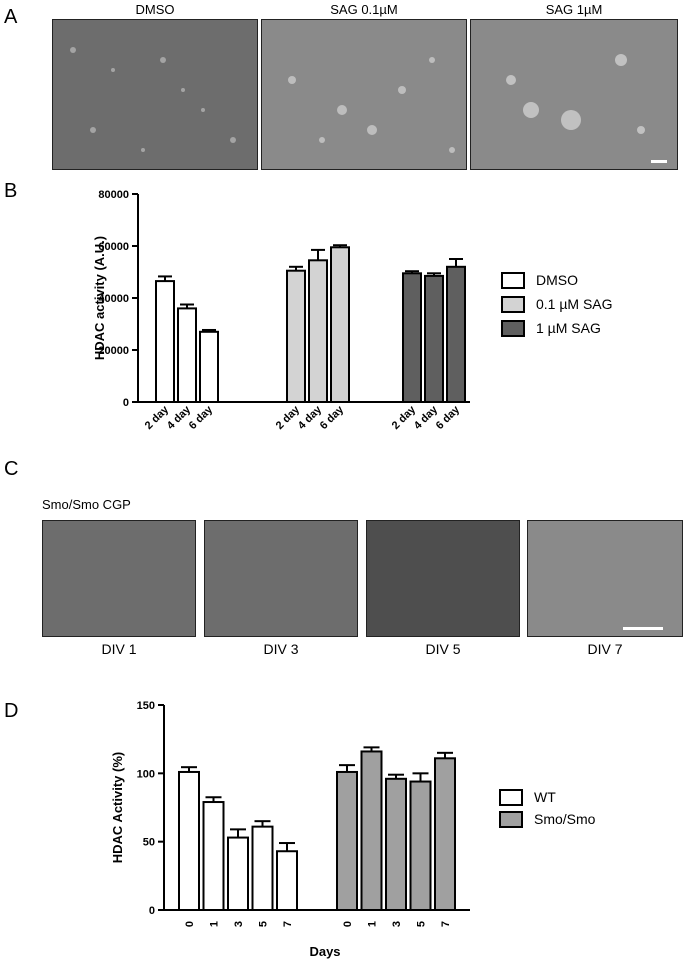 This screenshot has height=963, width=686. I want to click on micrograph-label-sag-1: SAG 1µM, so click(574, 9).